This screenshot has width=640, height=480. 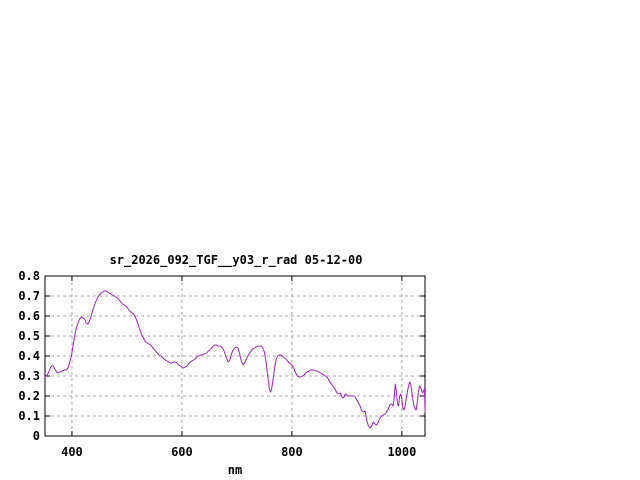 What do you see at coordinates (29, 296) in the screenshot?
I see `y-tick-label: 0.7` at bounding box center [29, 296].